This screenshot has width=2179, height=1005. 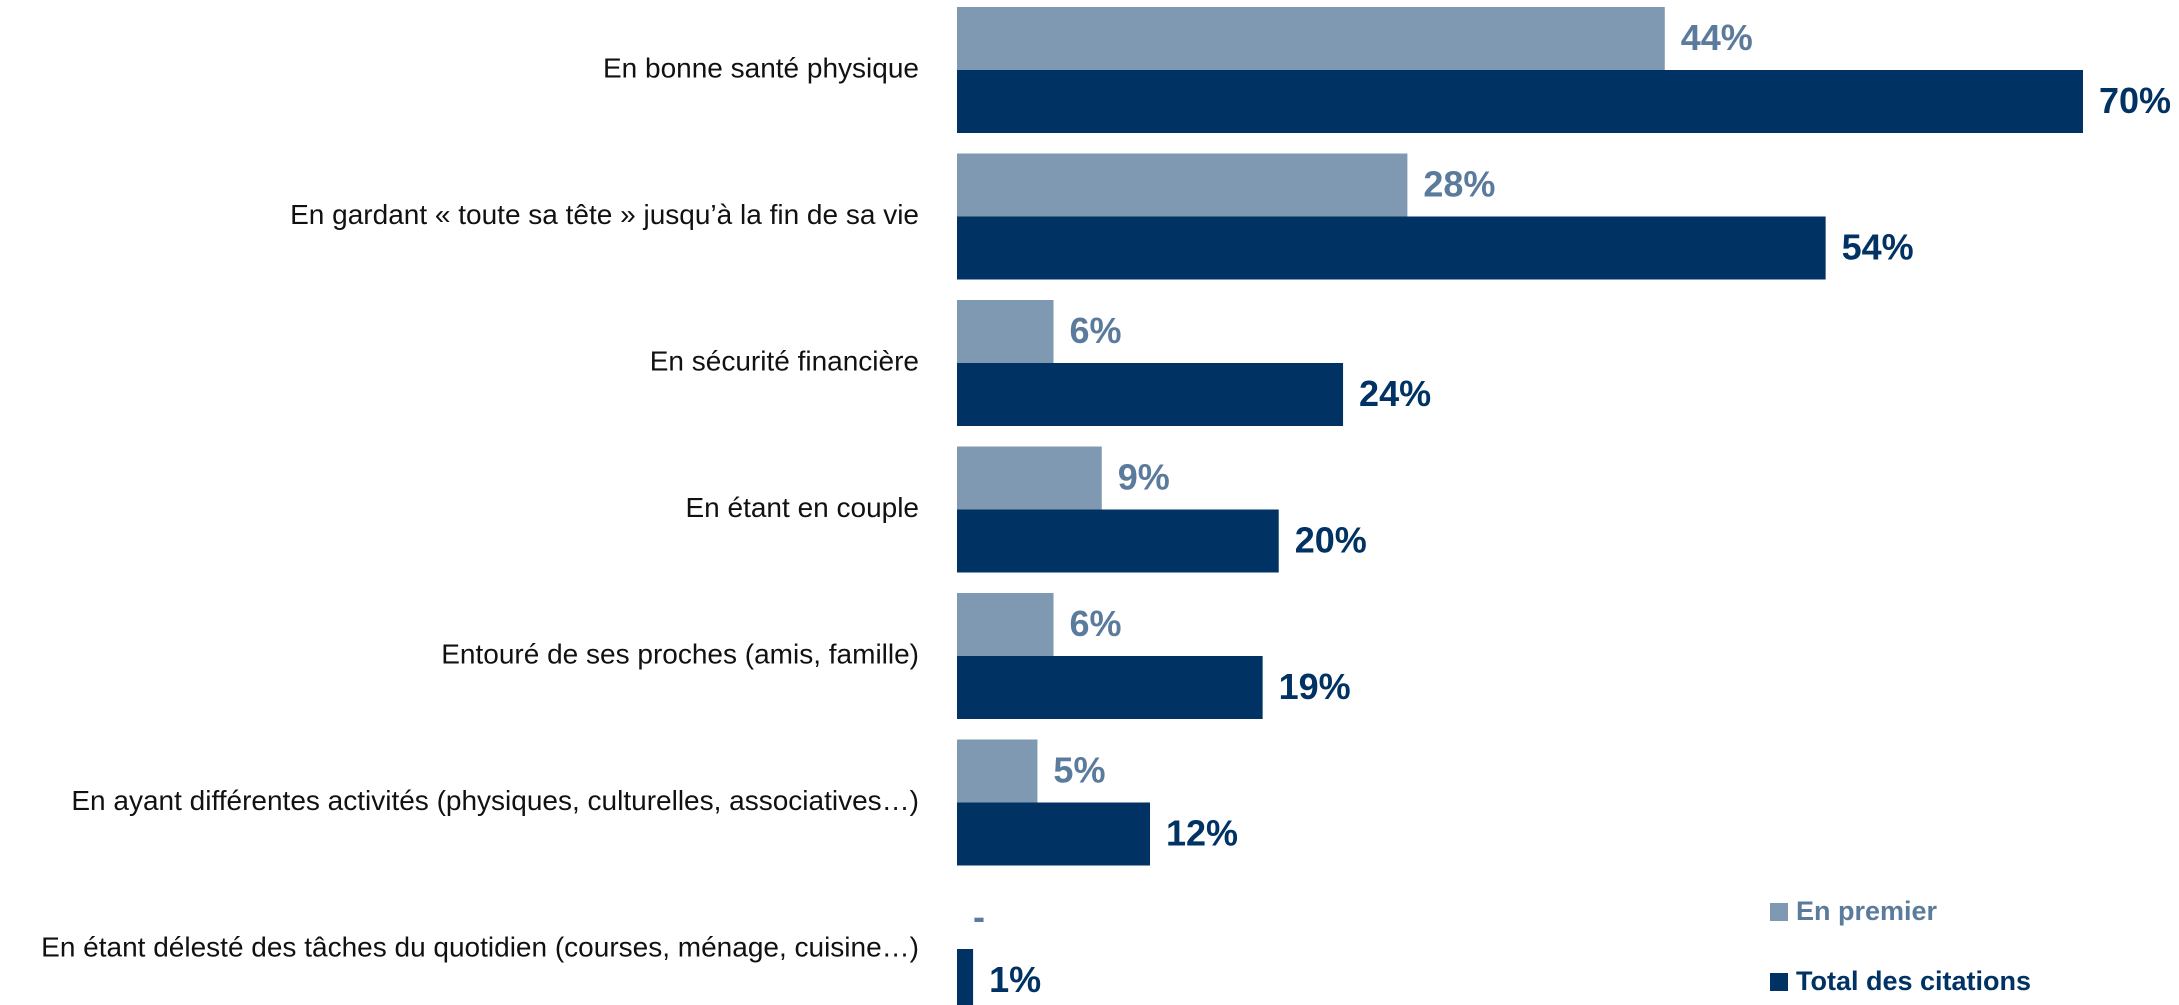 What do you see at coordinates (1315, 686) in the screenshot?
I see `value-label: 19%` at bounding box center [1315, 686].